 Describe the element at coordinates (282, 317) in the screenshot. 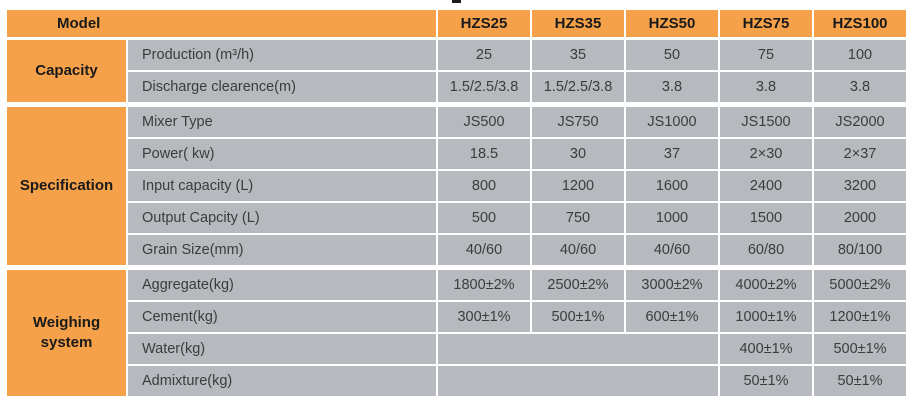

I see `row-label-cement: Cement(kg)` at that location.